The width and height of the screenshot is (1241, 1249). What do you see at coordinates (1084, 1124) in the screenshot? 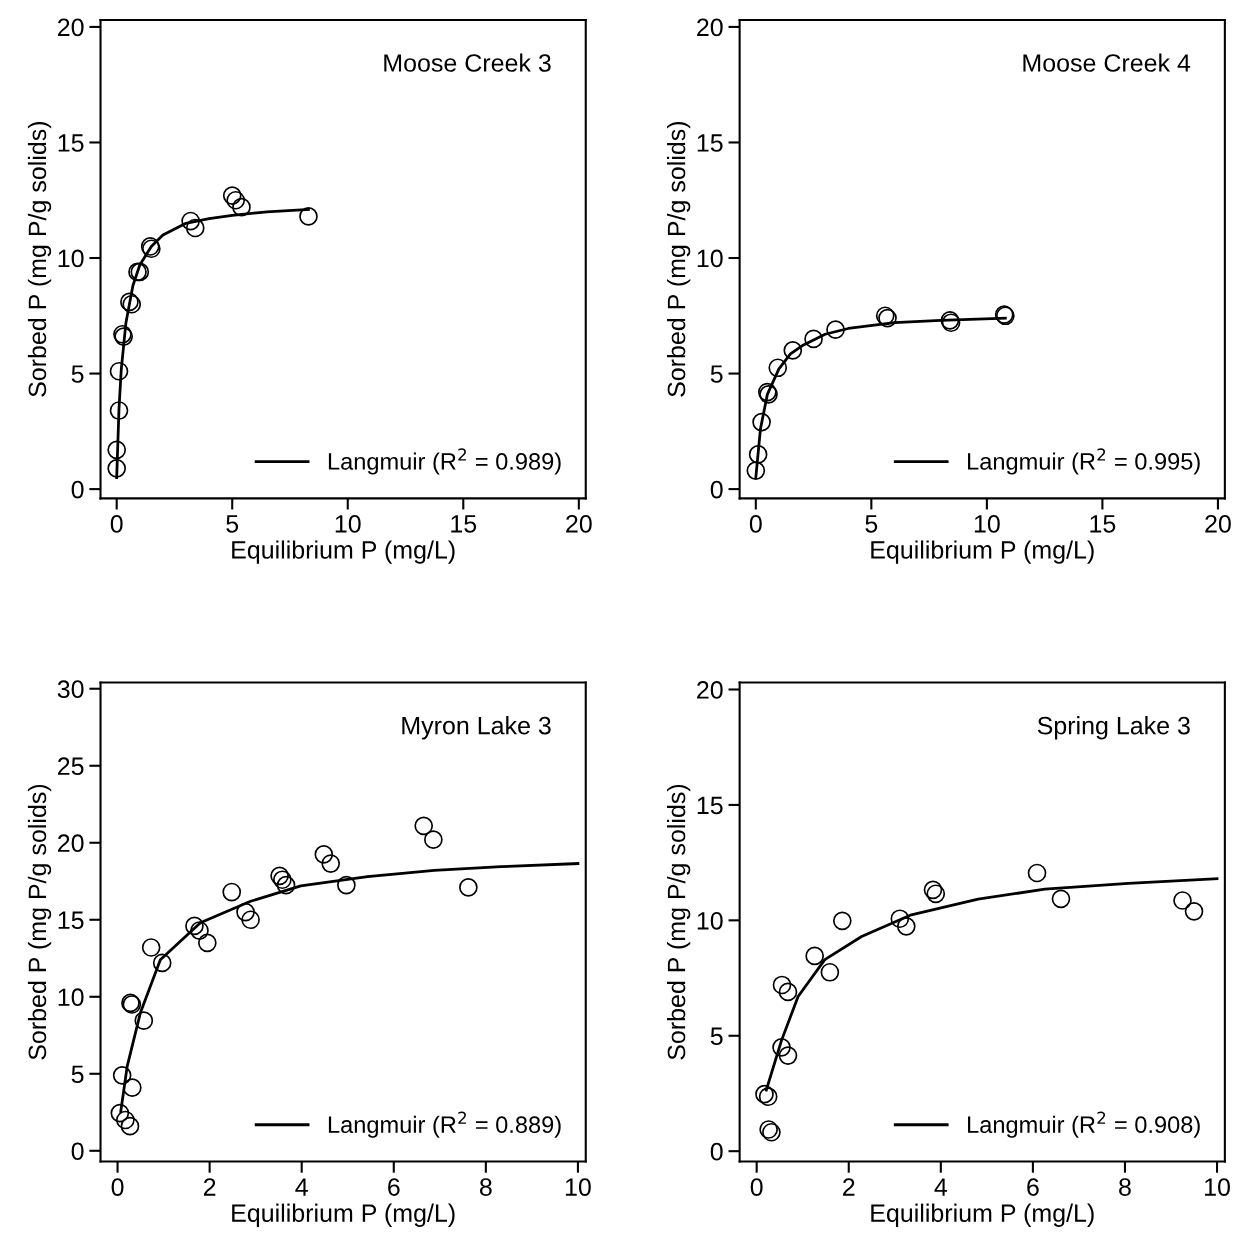
I see `legend-label: Langmuir (R$^{2}$ = 0.908)` at bounding box center [1084, 1124].